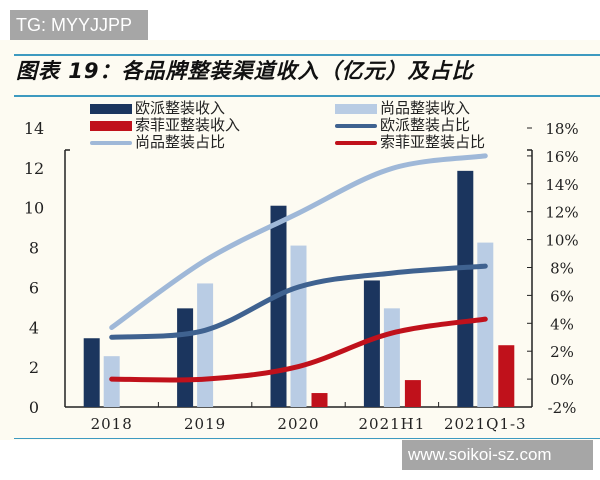 The width and height of the screenshot is (600, 480). Describe the element at coordinates (425, 125) in the screenshot. I see `legend-label: 欧派整装占比` at that location.